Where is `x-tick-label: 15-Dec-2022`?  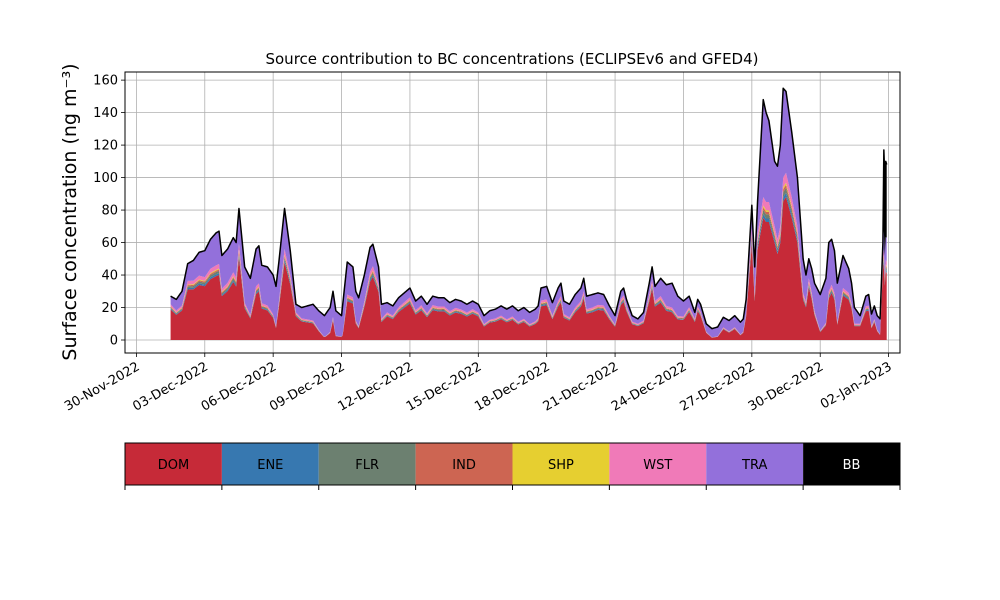 x-tick-label: 15-Dec-2022 is located at coordinates (444, 386).